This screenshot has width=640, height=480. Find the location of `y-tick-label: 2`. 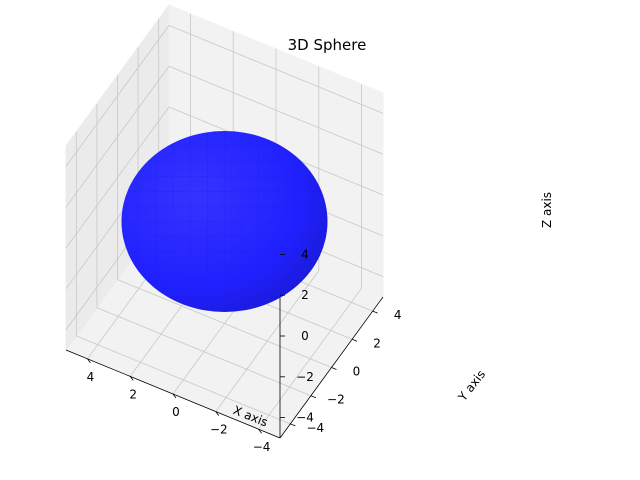

y-tick-label: 2 is located at coordinates (377, 343).